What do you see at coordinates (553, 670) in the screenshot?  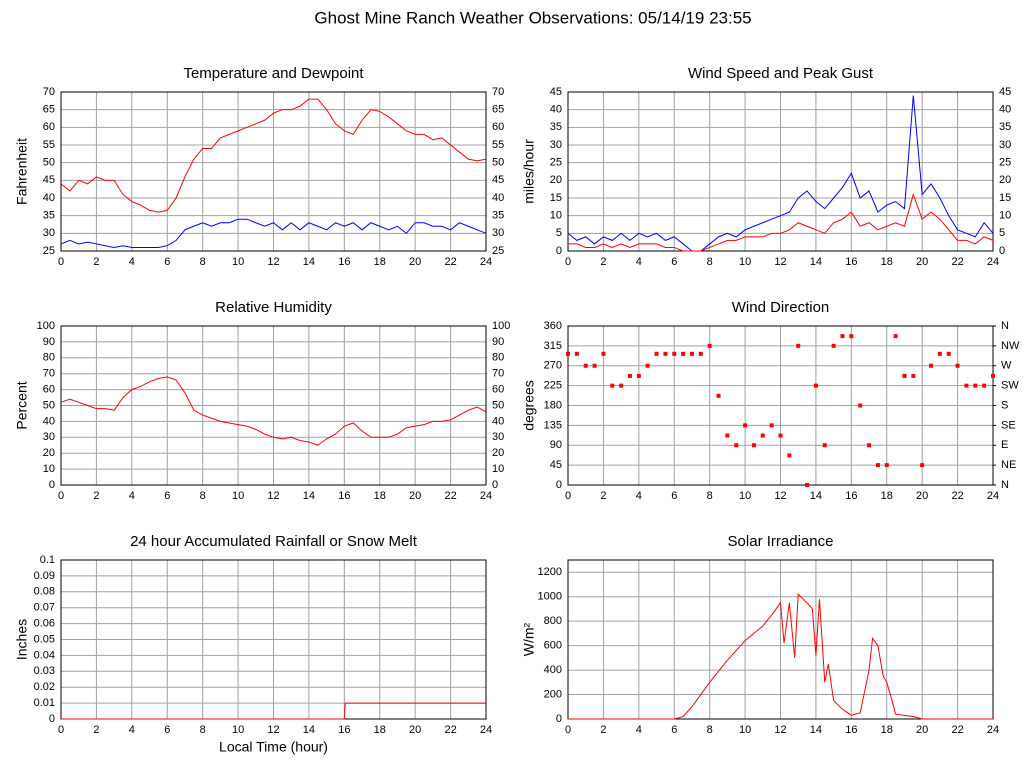 I see `y-tick-label: 400` at bounding box center [553, 670].